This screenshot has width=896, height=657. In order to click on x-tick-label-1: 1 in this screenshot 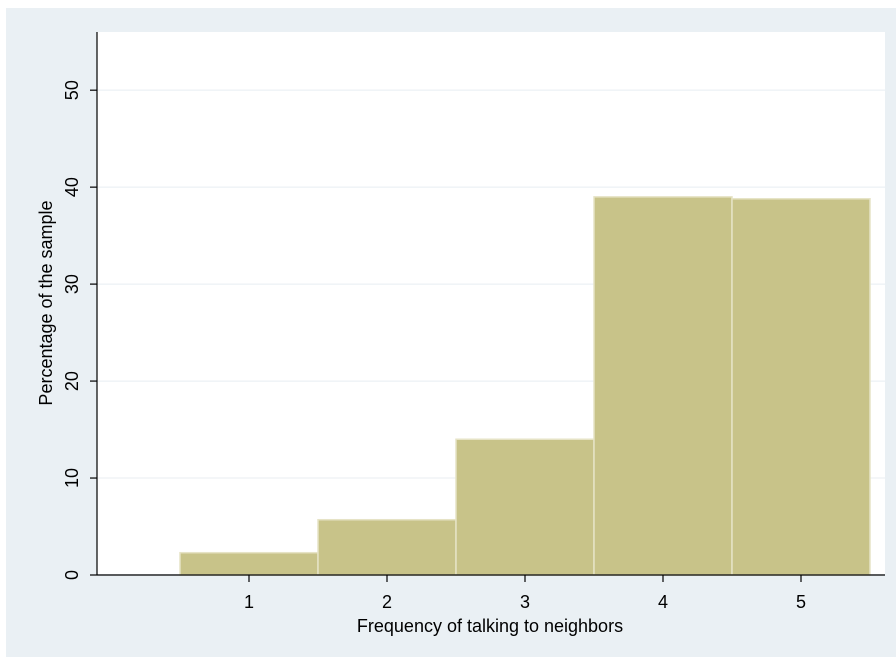, I will do `click(249, 602)`.